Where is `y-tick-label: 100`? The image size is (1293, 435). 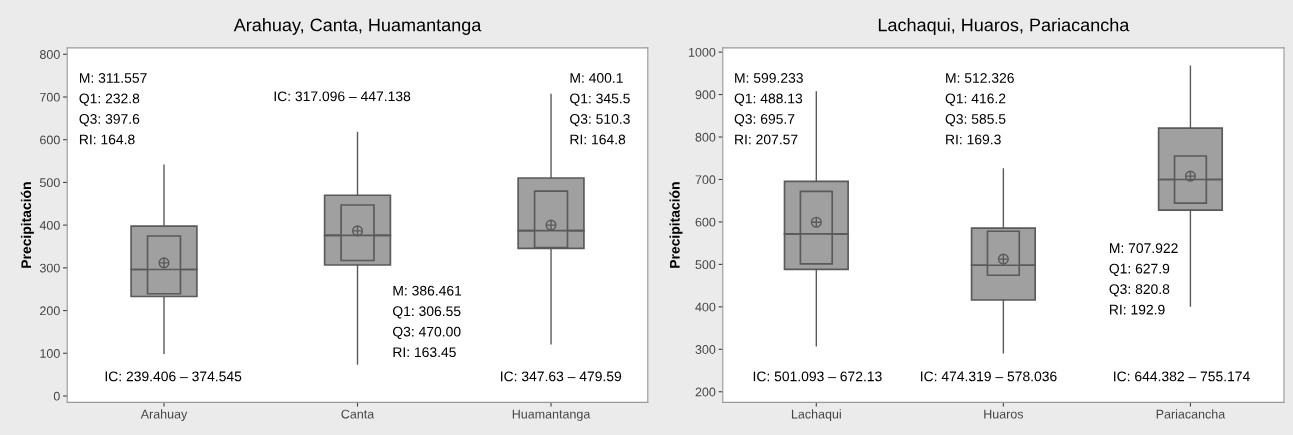 y-tick-label: 100 is located at coordinates (50, 353).